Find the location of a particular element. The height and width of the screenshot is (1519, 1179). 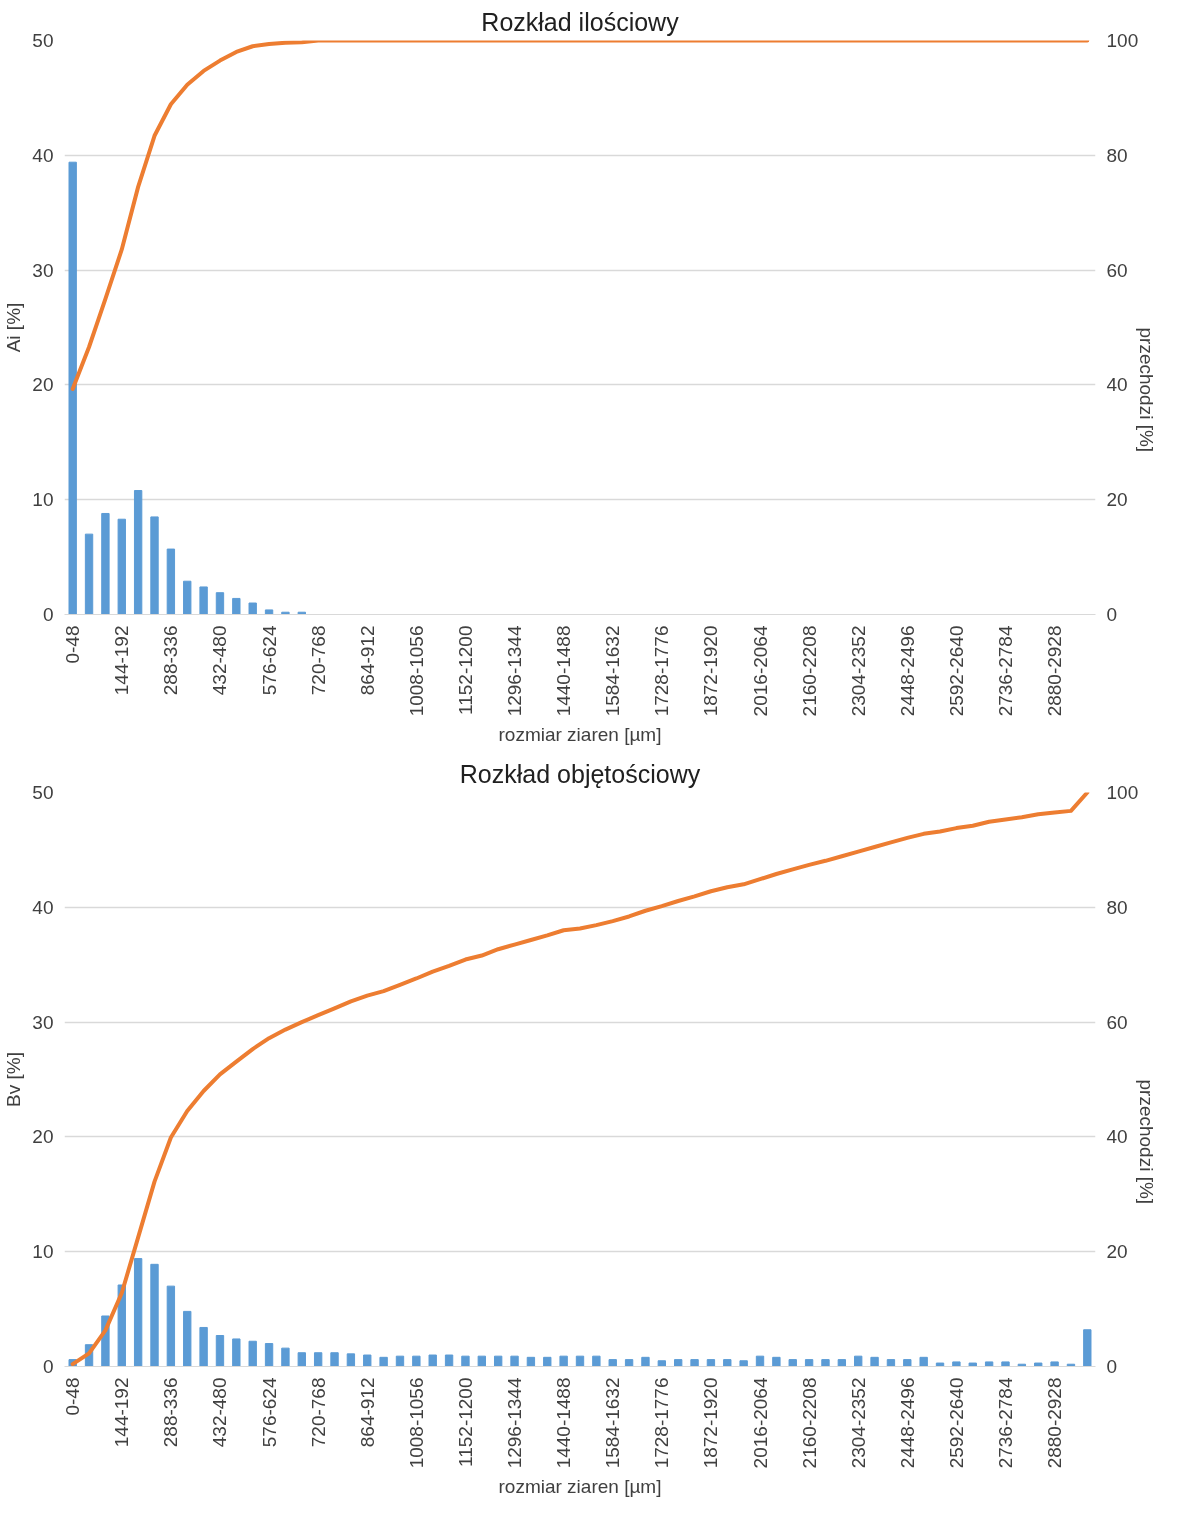

x-tick-label: 720-768 is located at coordinates (318, 660).